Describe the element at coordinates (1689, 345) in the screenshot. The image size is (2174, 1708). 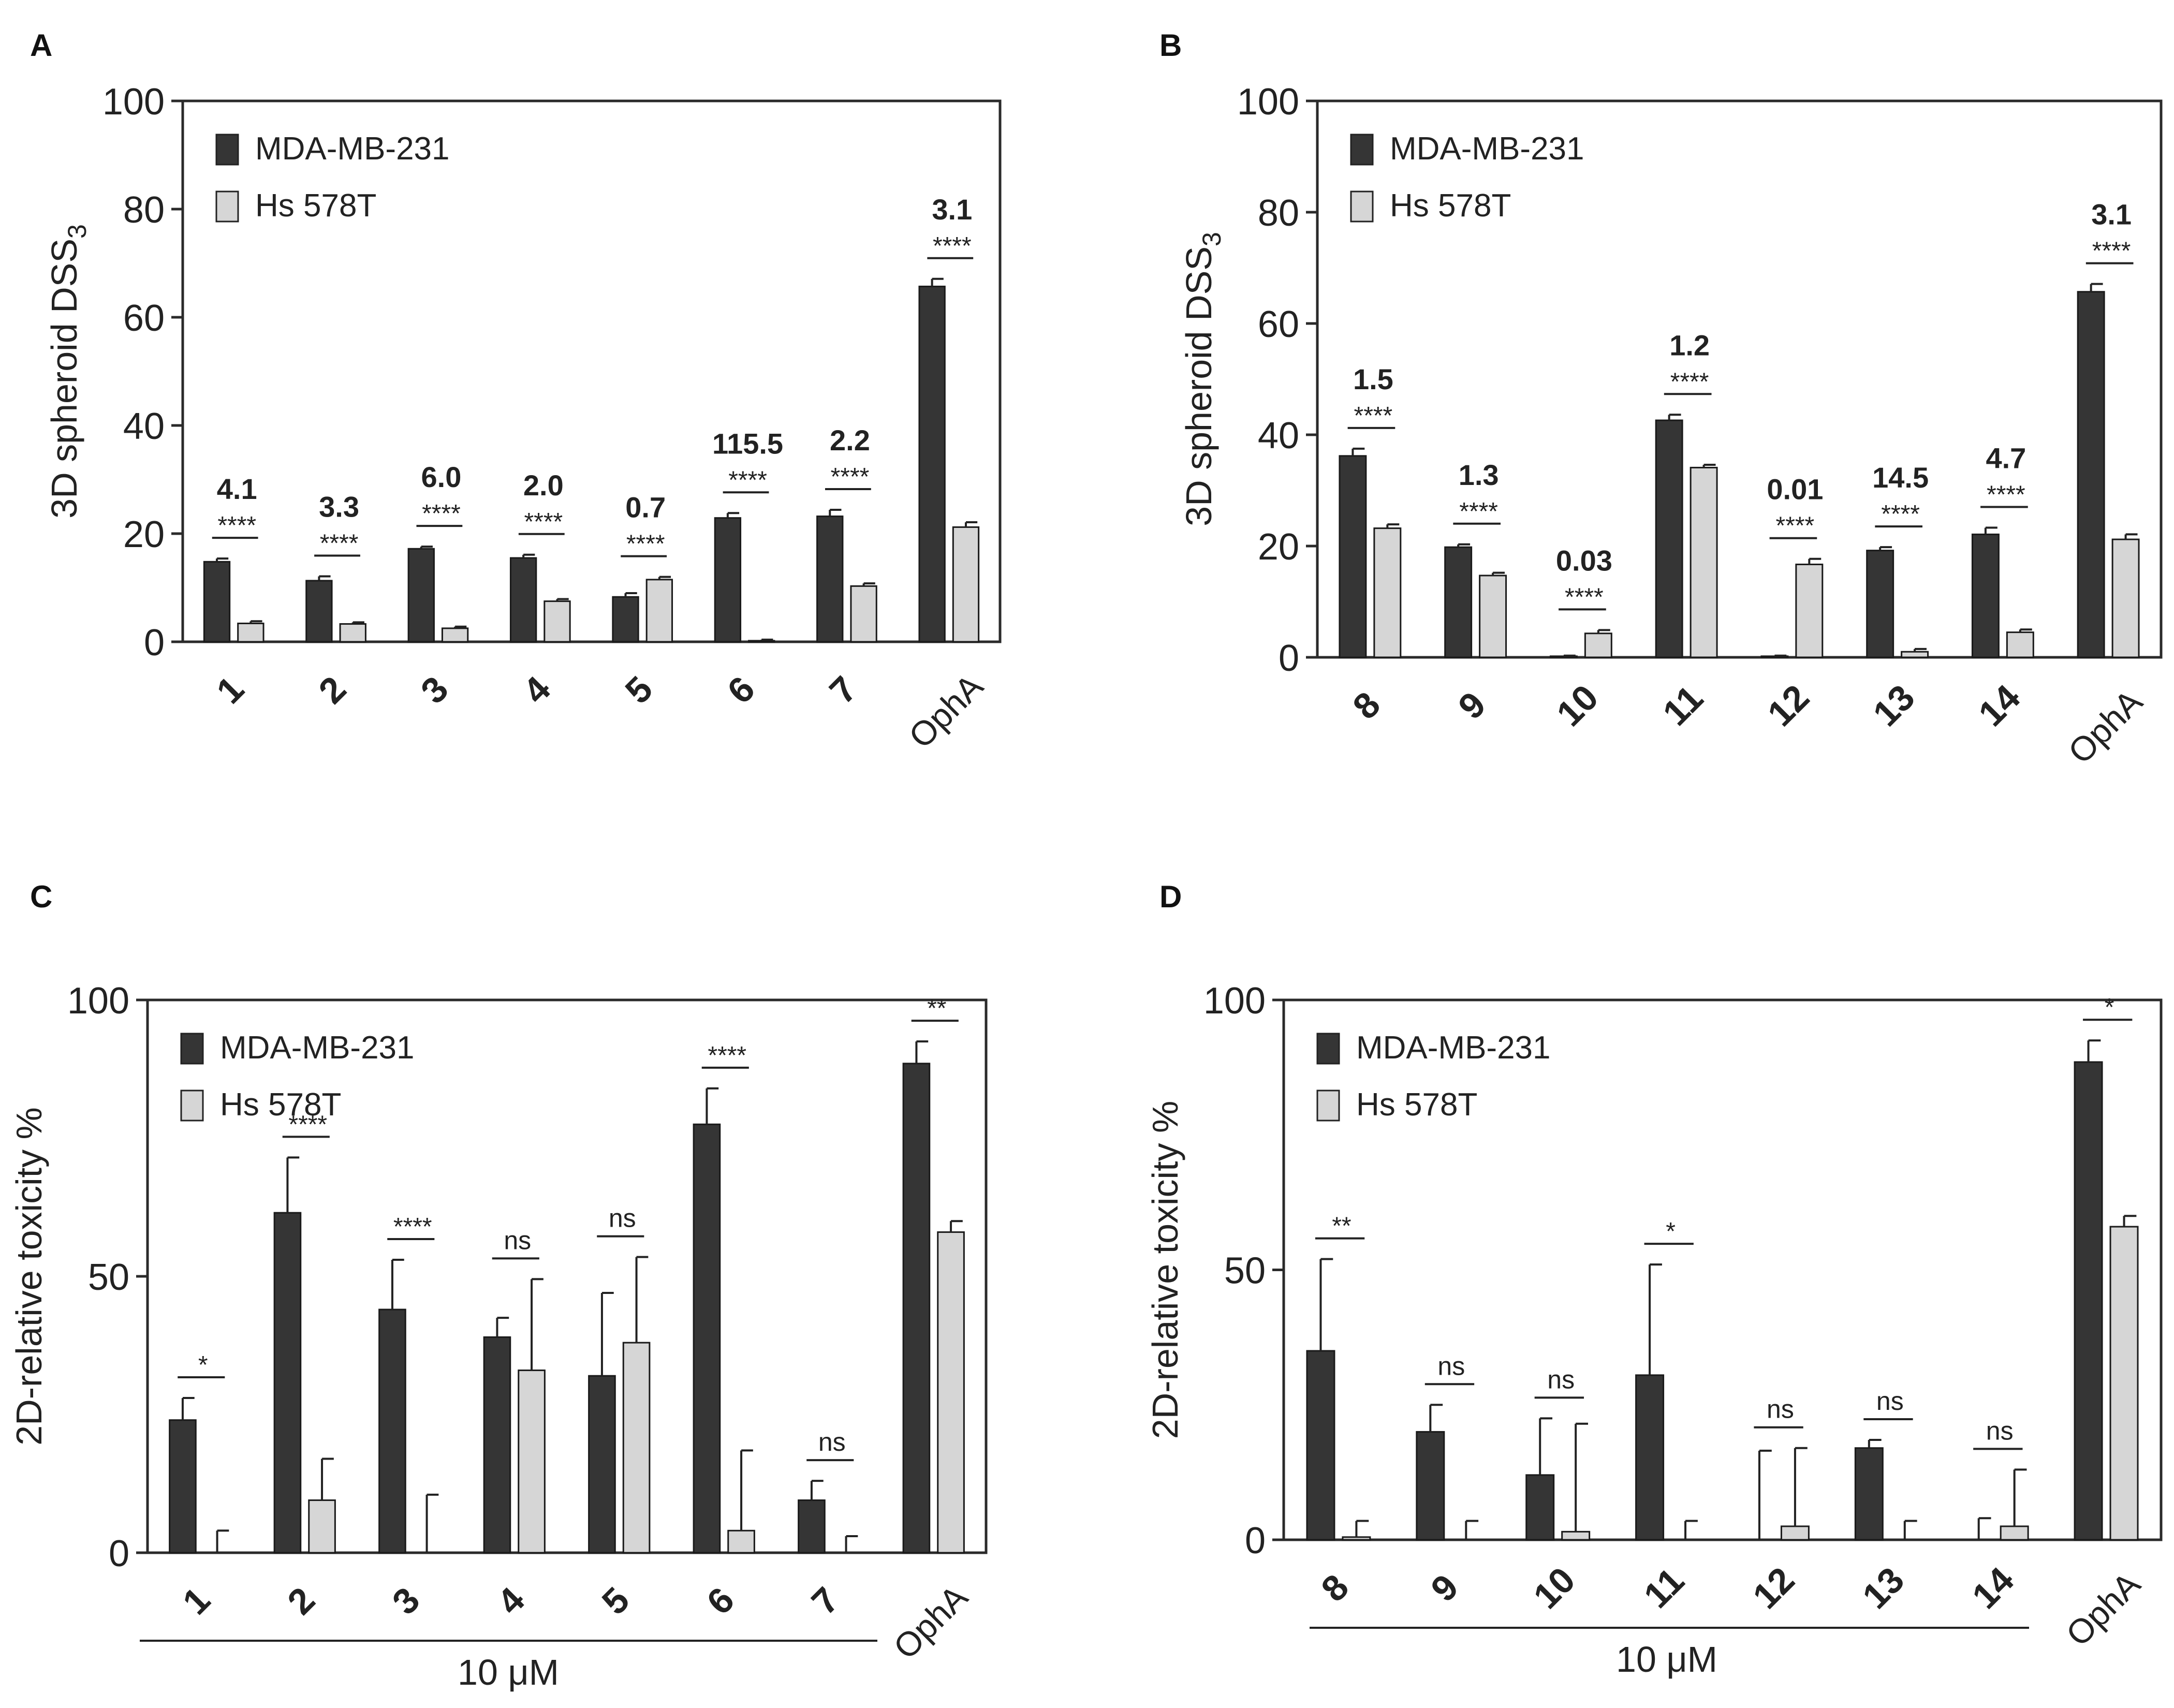
I see `ratio-label: 1.2` at that location.